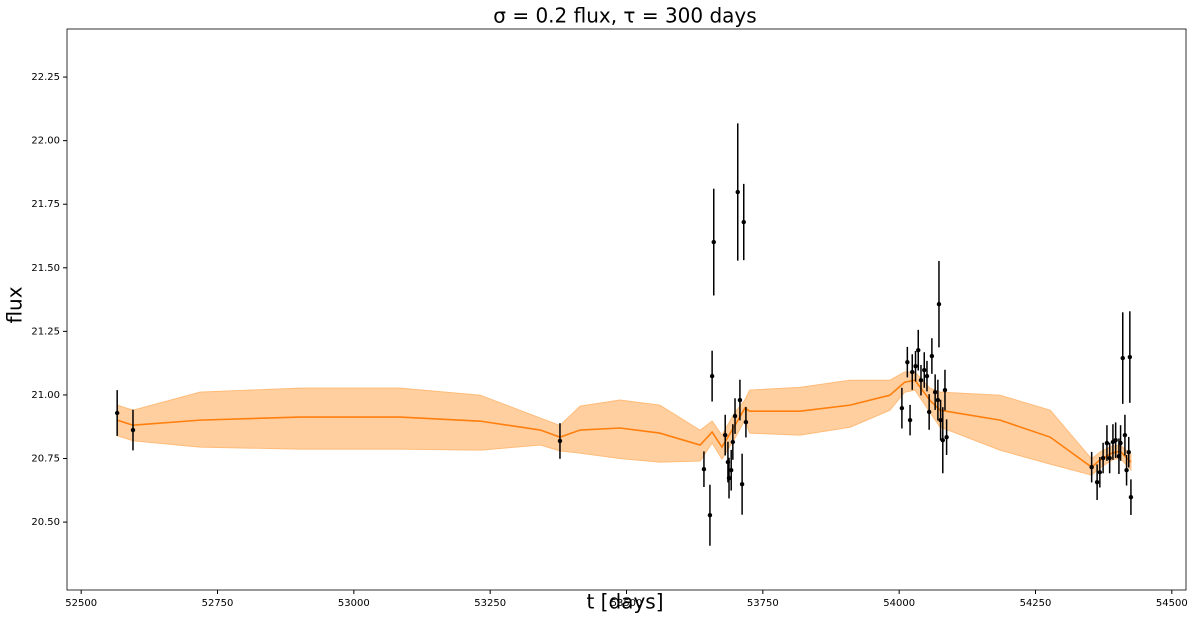  Describe the element at coordinates (354, 603) in the screenshot. I see `x-tick-label: 53000` at that location.